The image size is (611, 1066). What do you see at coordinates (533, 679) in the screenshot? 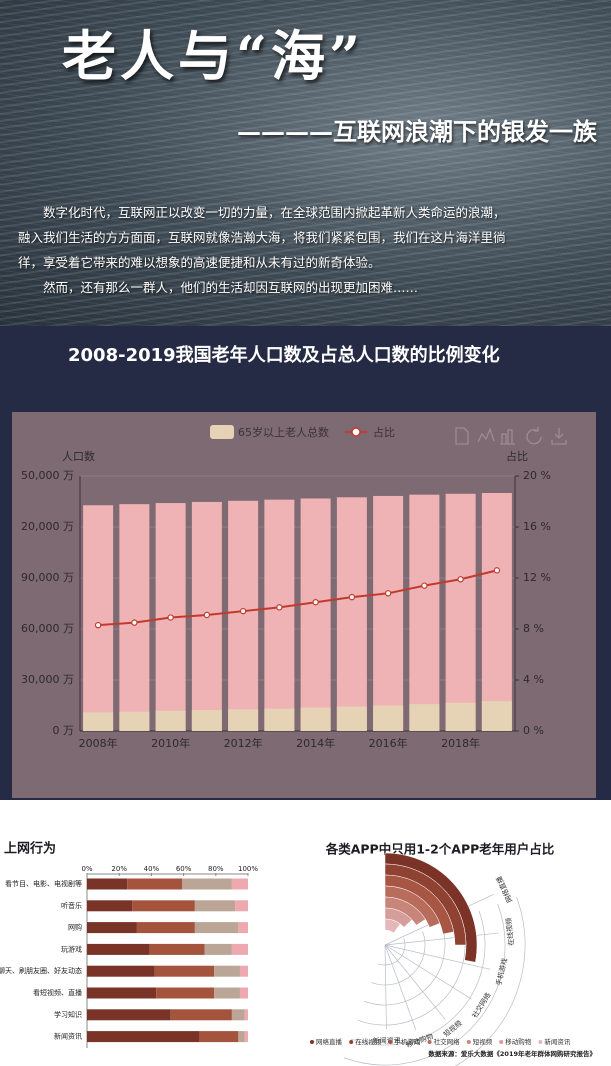
I see `y2-tick-label: 4 %` at bounding box center [533, 679].